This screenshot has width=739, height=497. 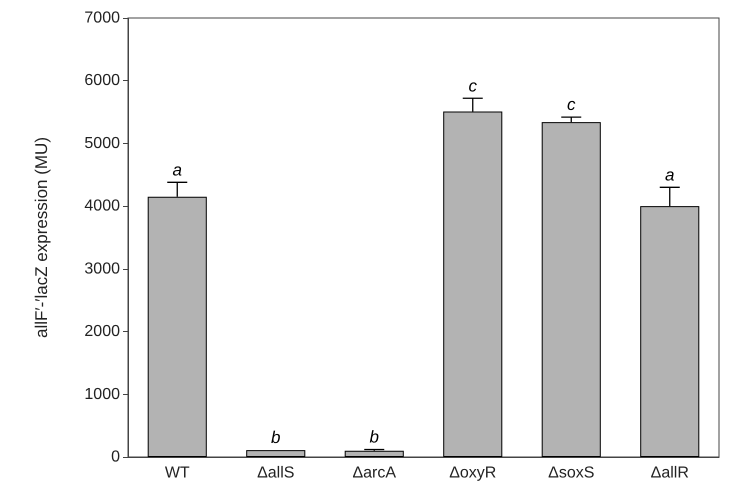 I want to click on y-tick-label: 0, so click(x=115, y=457).